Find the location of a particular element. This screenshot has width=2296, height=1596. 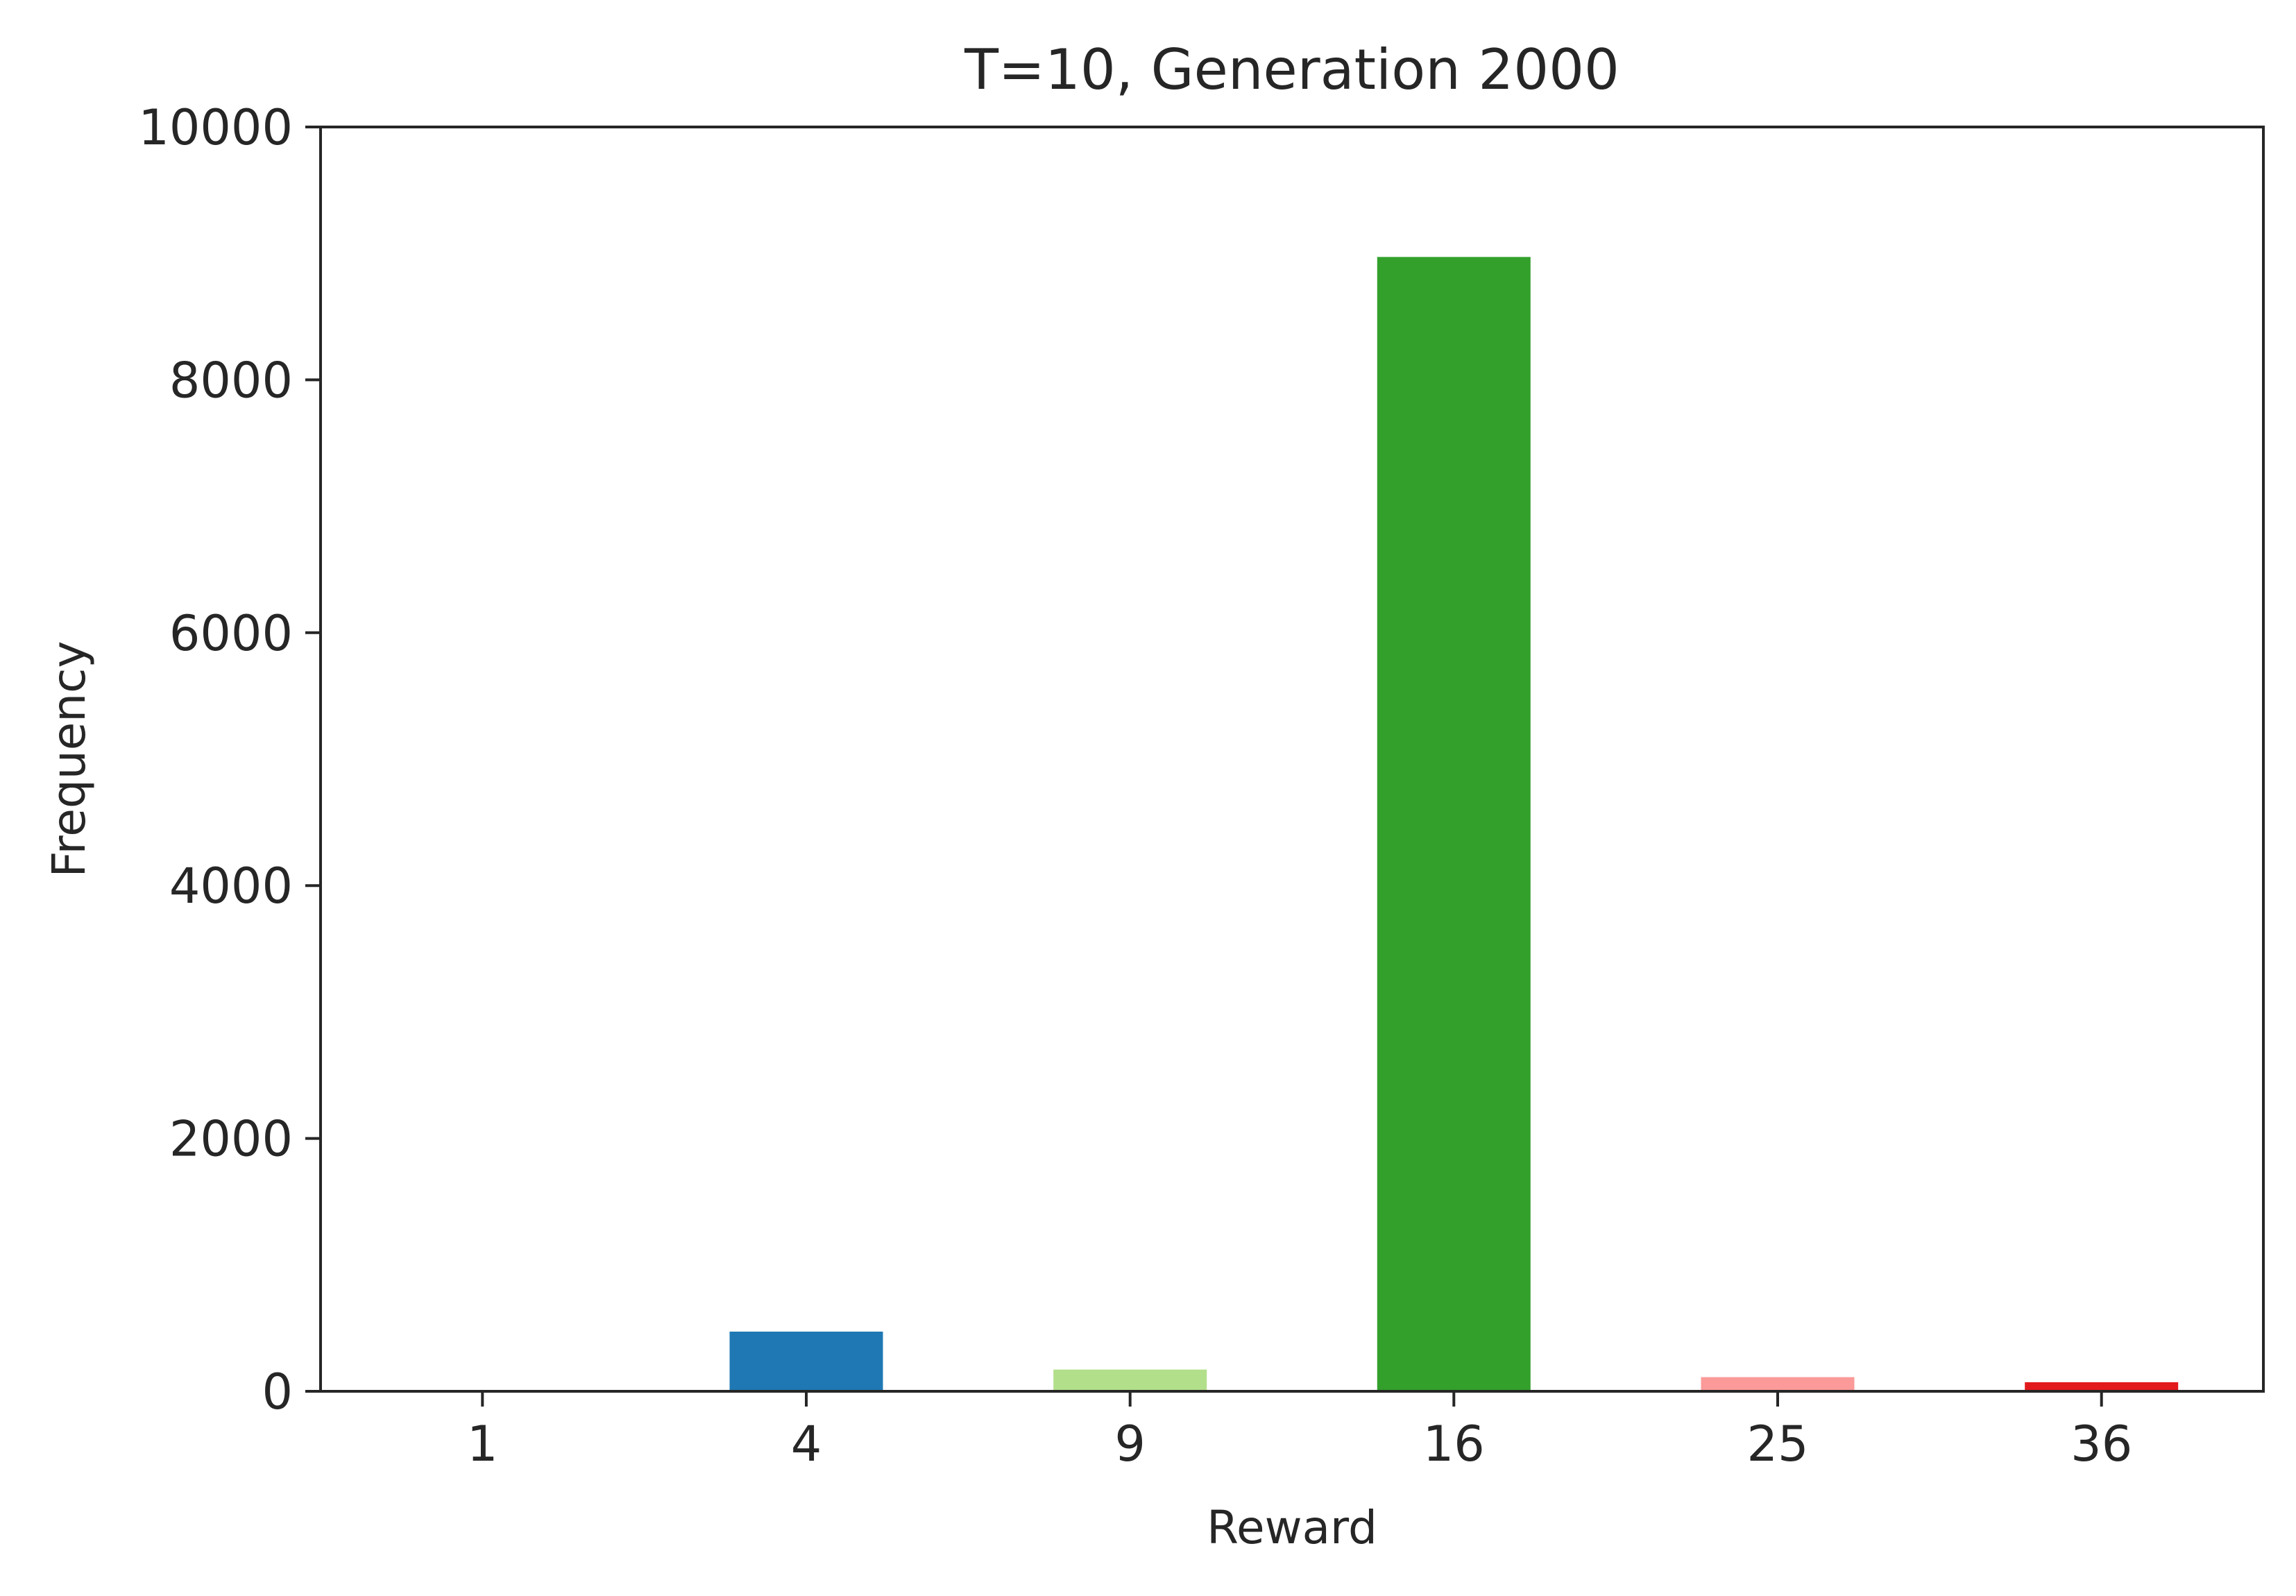

x-axis-label: Reward is located at coordinates (1292, 1527).